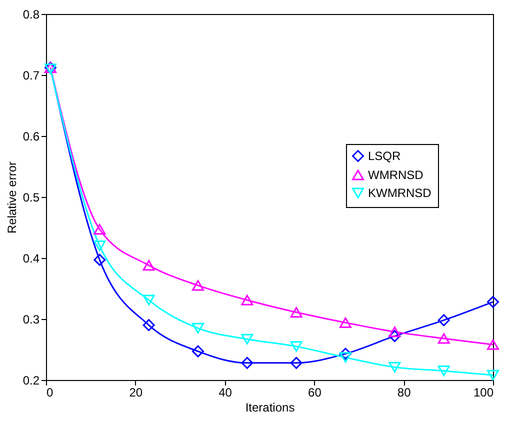 The width and height of the screenshot is (526, 428). I want to click on x-tick-label: 0, so click(50, 393).